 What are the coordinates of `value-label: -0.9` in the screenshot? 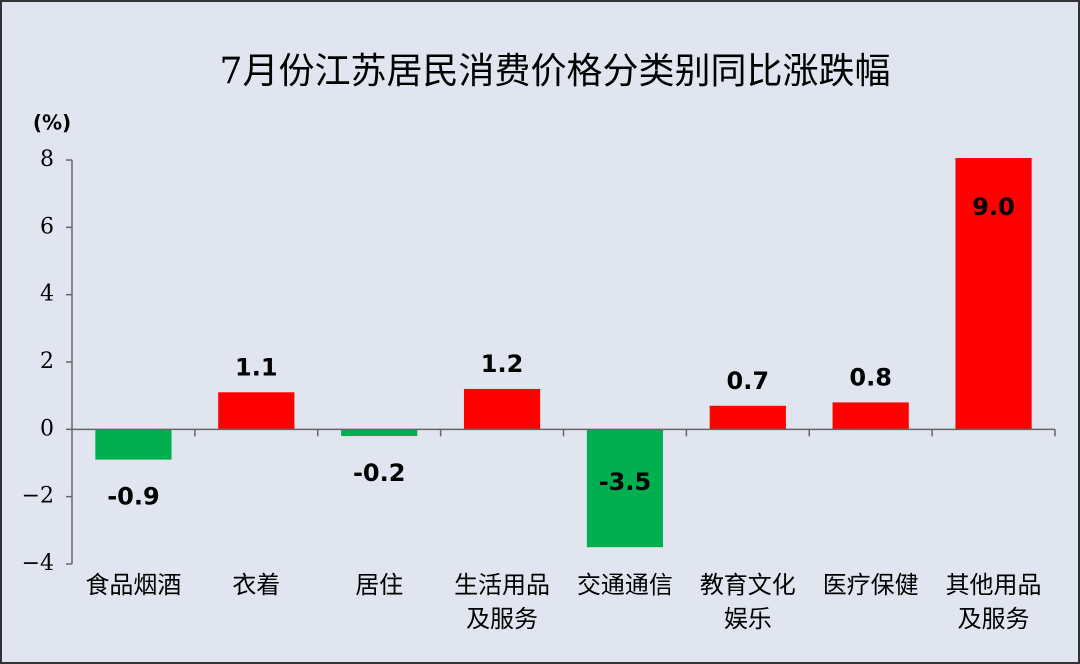 It's located at (133, 497).